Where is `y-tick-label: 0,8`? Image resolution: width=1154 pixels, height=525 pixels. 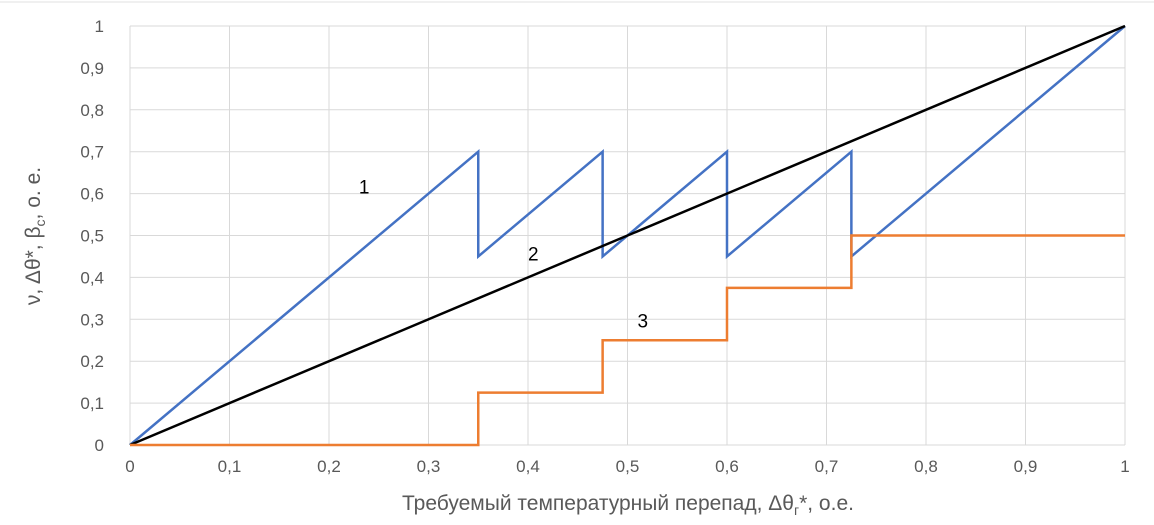
y-tick-label: 0,8 is located at coordinates (92, 110).